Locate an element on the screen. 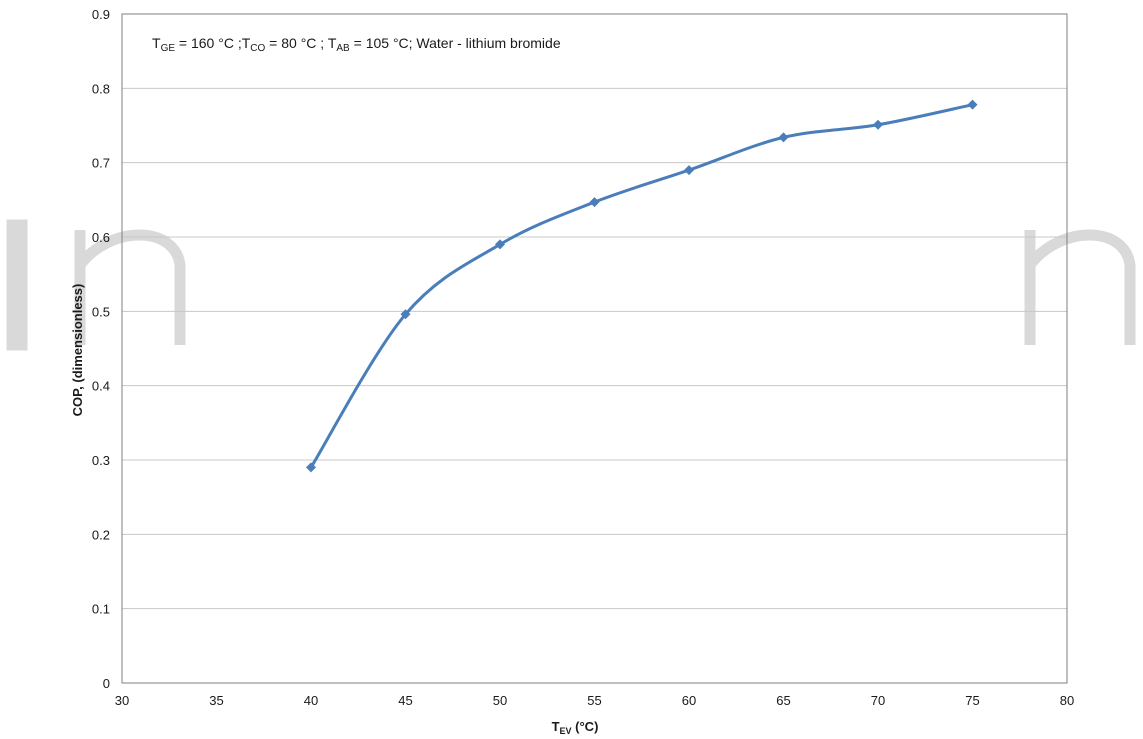 This screenshot has height=739, width=1143. y-tick-label: 0.1 is located at coordinates (101, 609).